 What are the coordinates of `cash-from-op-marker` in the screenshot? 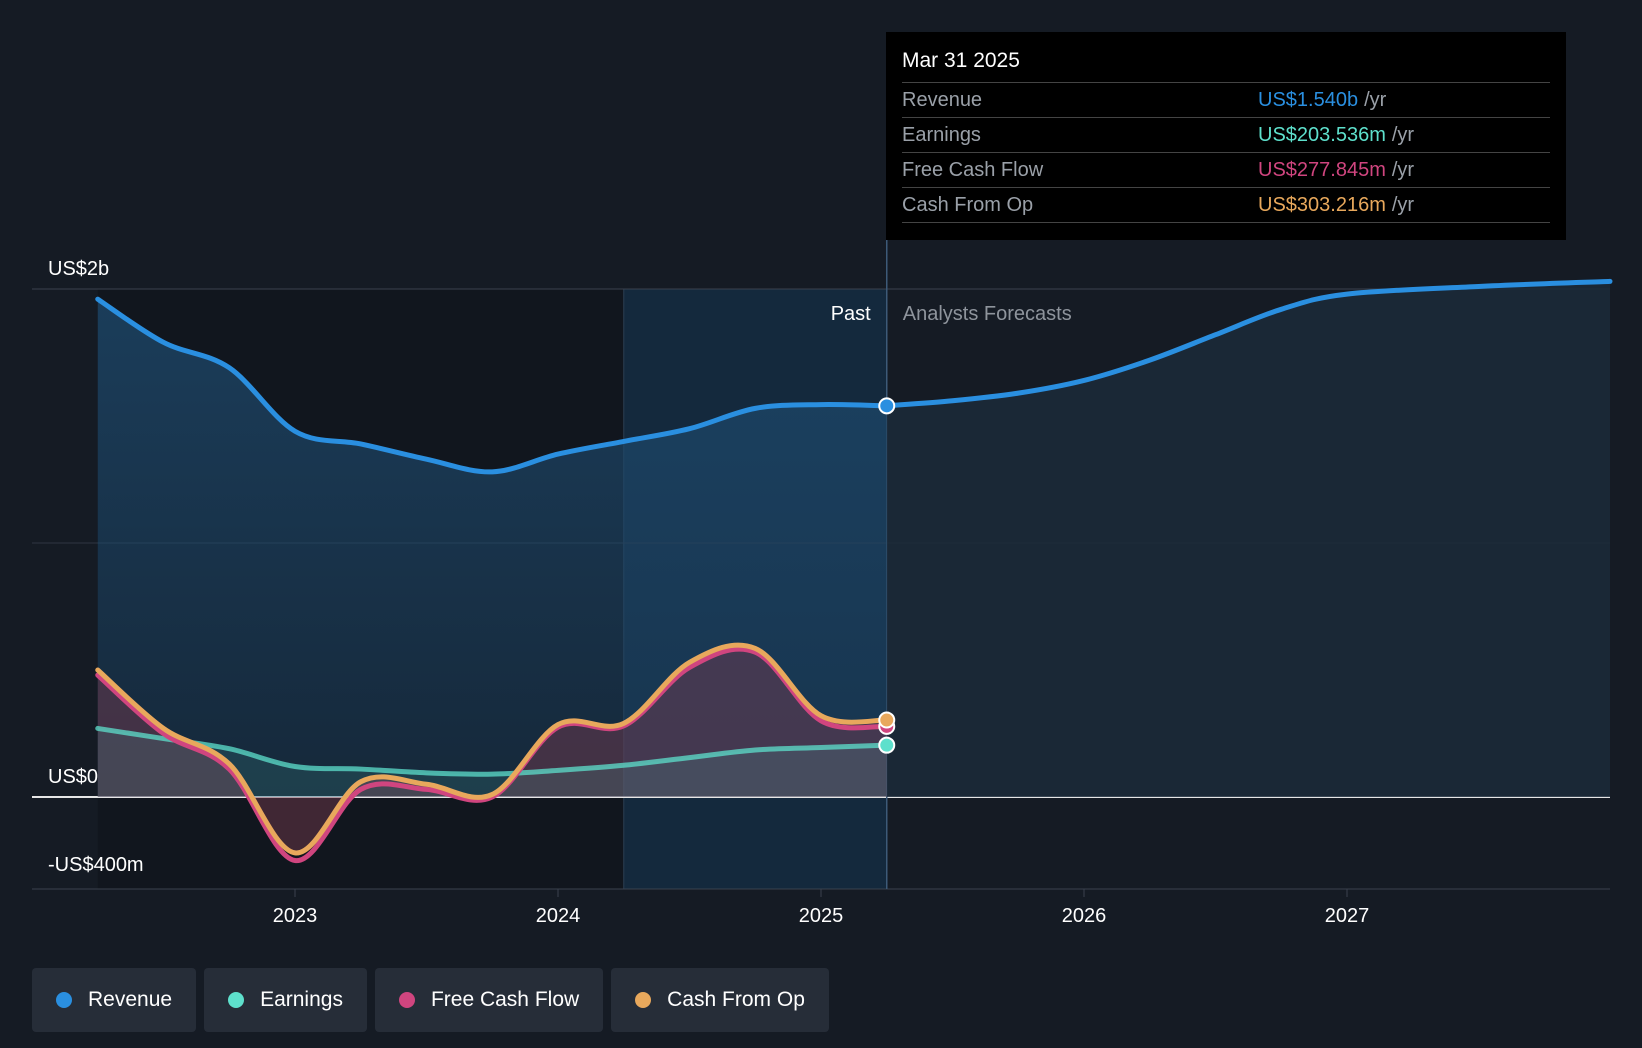 It's located at (887, 720).